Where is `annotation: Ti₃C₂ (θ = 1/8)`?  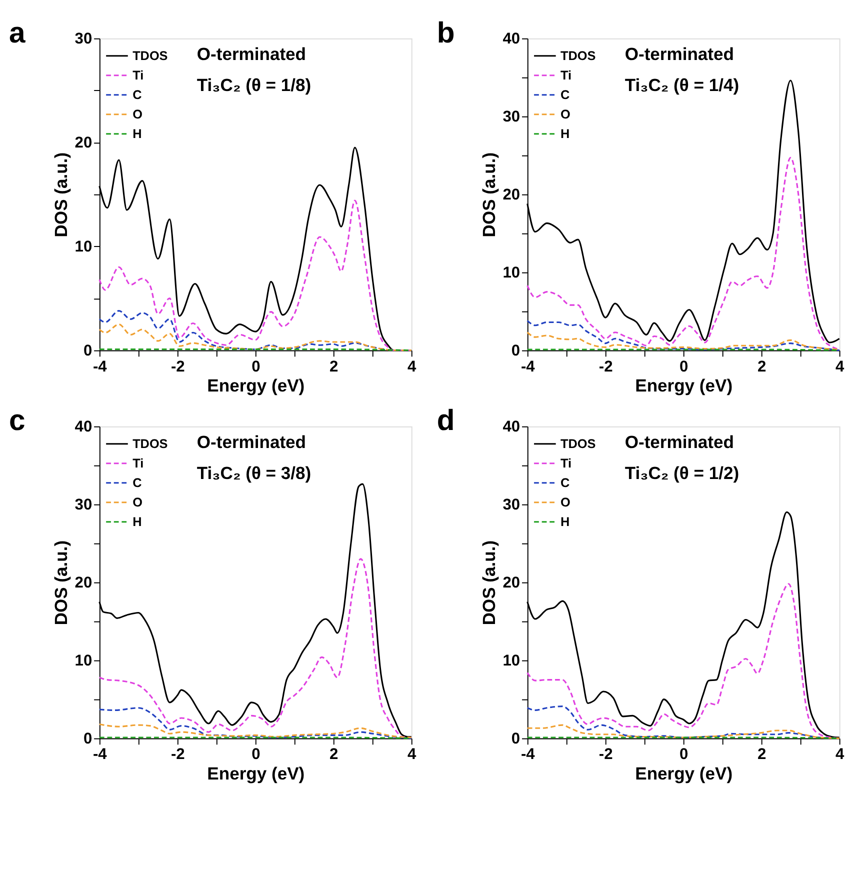 annotation: Ti₃C₂ (θ = 1/8) is located at coordinates (254, 85).